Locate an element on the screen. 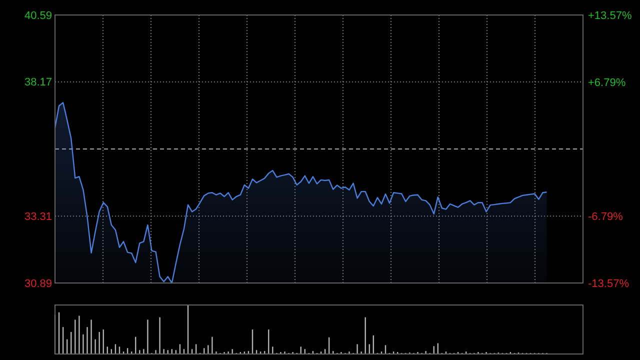 Image resolution: width=640 pixels, height=360 pixels. y2-tick-label: -13.57% is located at coordinates (609, 284).